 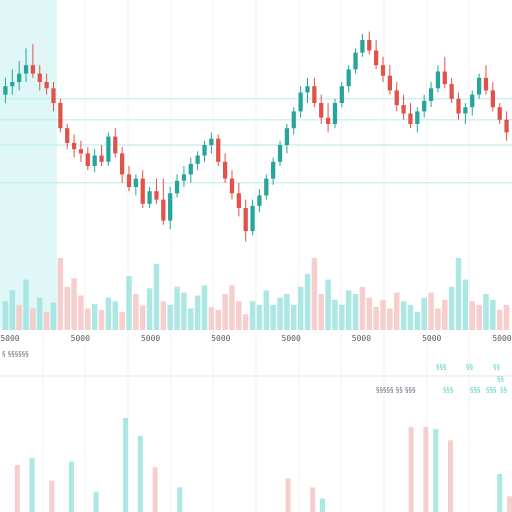 I want to click on pill-bottom-1: §§§, so click(x=448, y=390).